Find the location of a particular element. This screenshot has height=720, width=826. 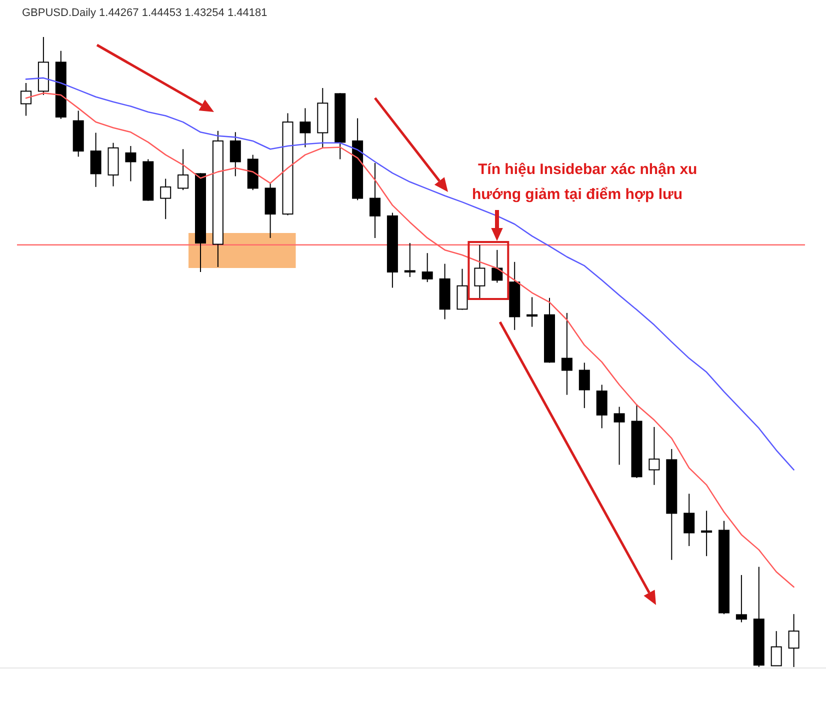

annotation: Tín hiệu Insidebar xác nhận xu hướng giảm tại điểm hợp lưu is located at coordinates (585, 182).